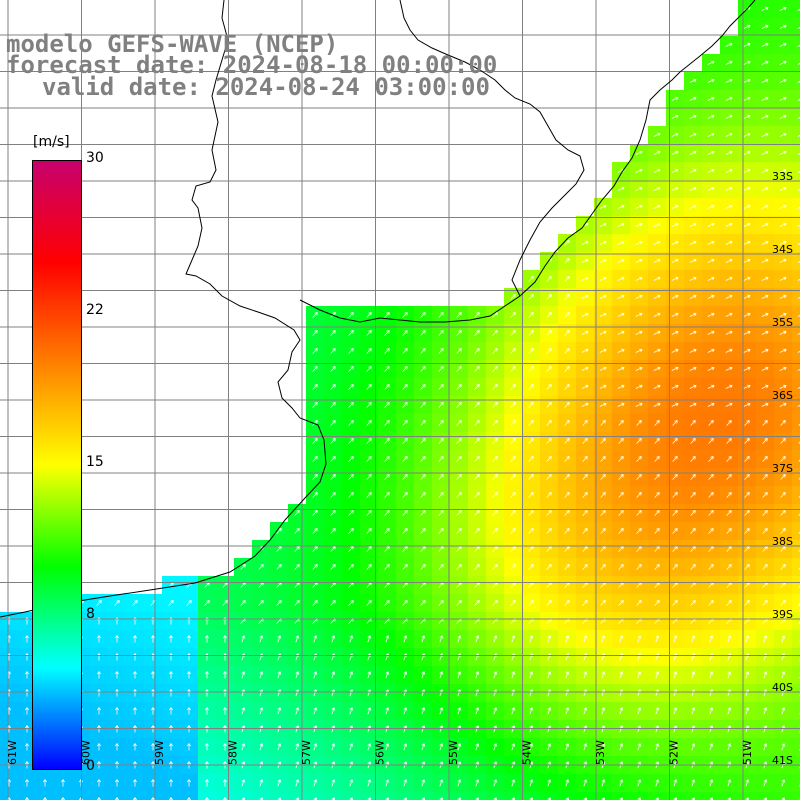  What do you see at coordinates (782, 760) in the screenshot?
I see `latitude-label: 41S` at bounding box center [782, 760].